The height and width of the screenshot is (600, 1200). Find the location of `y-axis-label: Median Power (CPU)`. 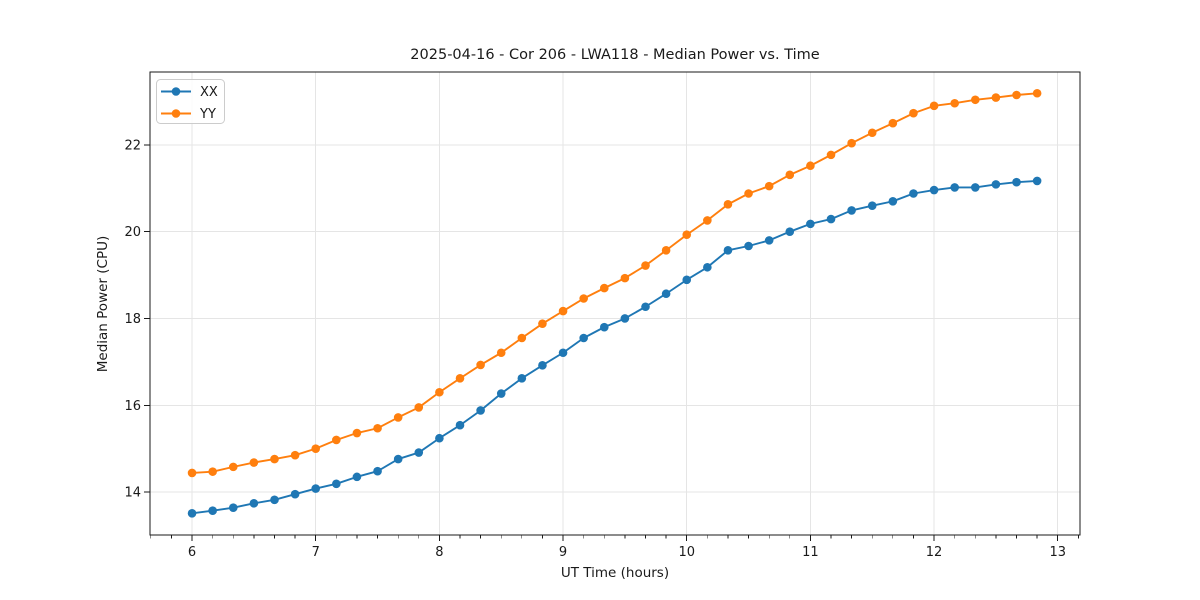

y-axis-label: Median Power (CPU) is located at coordinates (103, 304).